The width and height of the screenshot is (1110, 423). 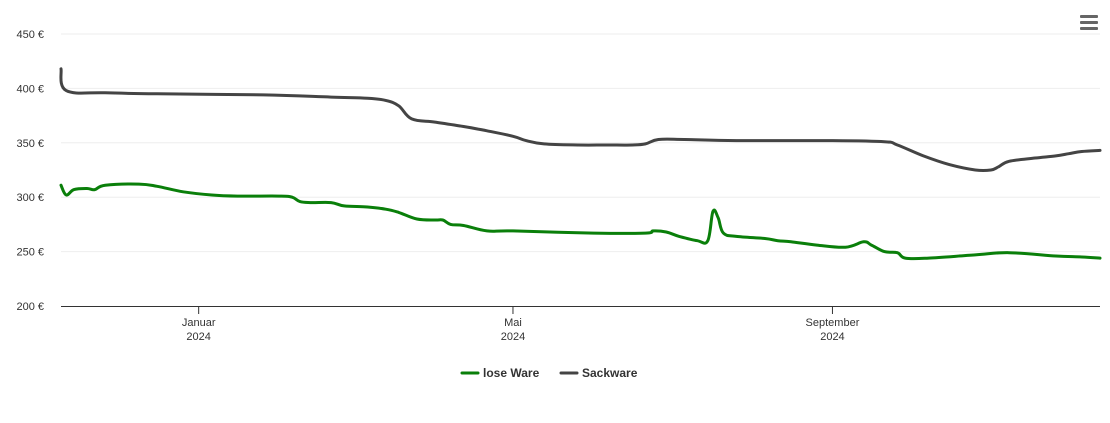 I want to click on x-axis: Januar 2024 Mai 2024 September 2024, so click(x=580, y=324).